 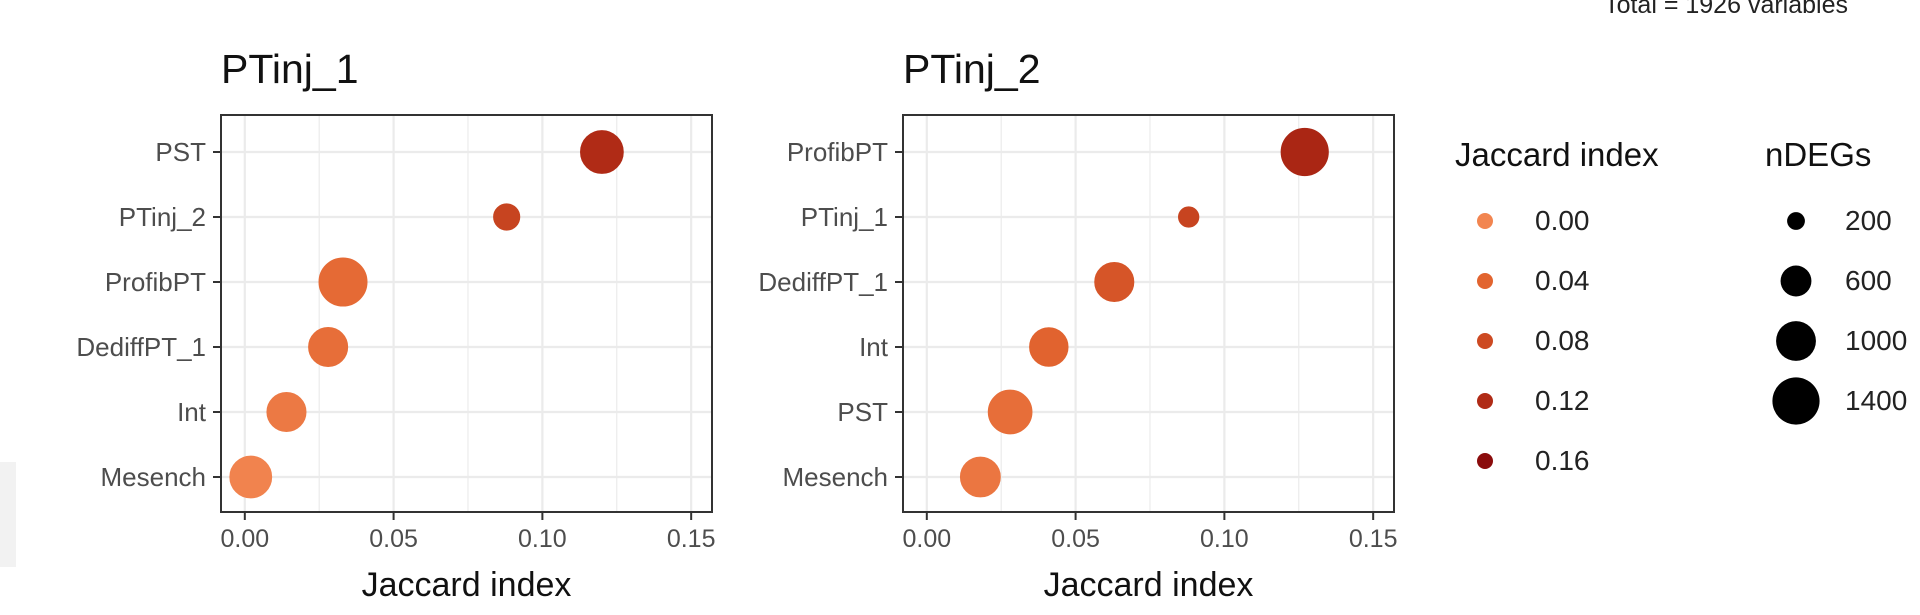 I want to click on total-variables-note: Total = 1926 variables, so click(x=1726, y=9).